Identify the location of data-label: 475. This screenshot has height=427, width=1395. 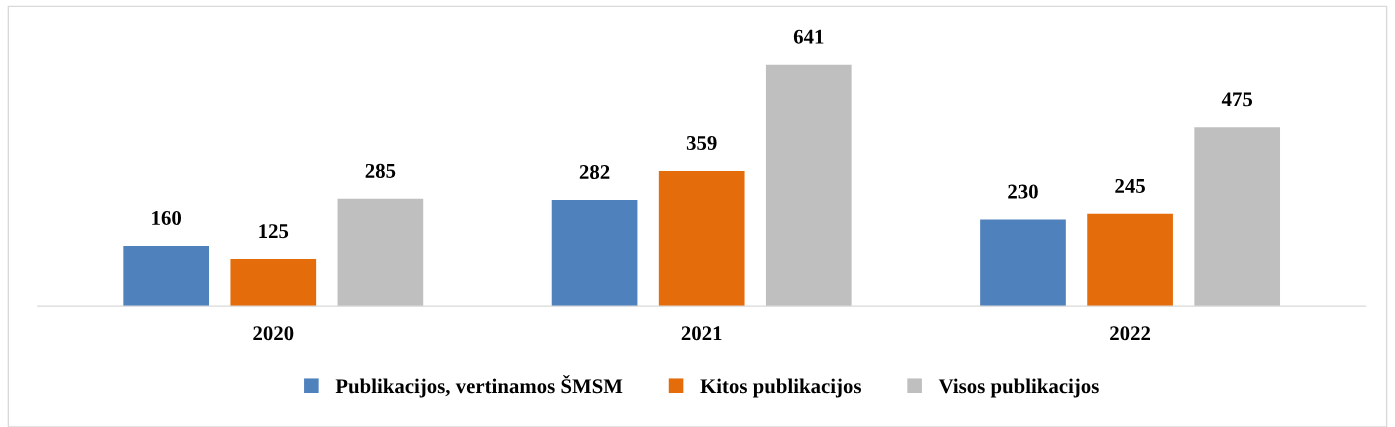
(1237, 99).